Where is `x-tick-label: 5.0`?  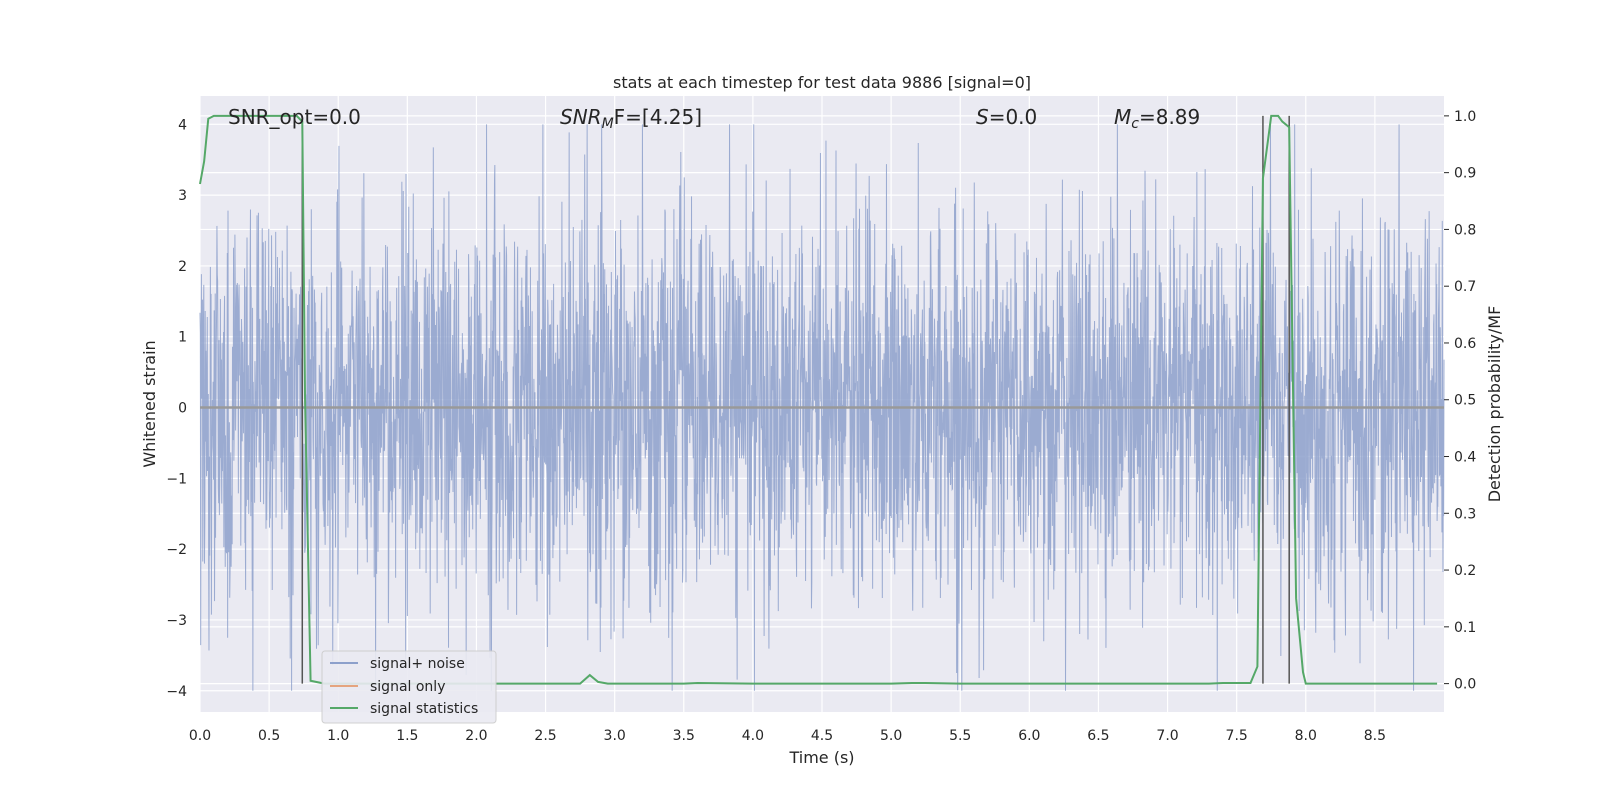
x-tick-label: 5.0 is located at coordinates (891, 736).